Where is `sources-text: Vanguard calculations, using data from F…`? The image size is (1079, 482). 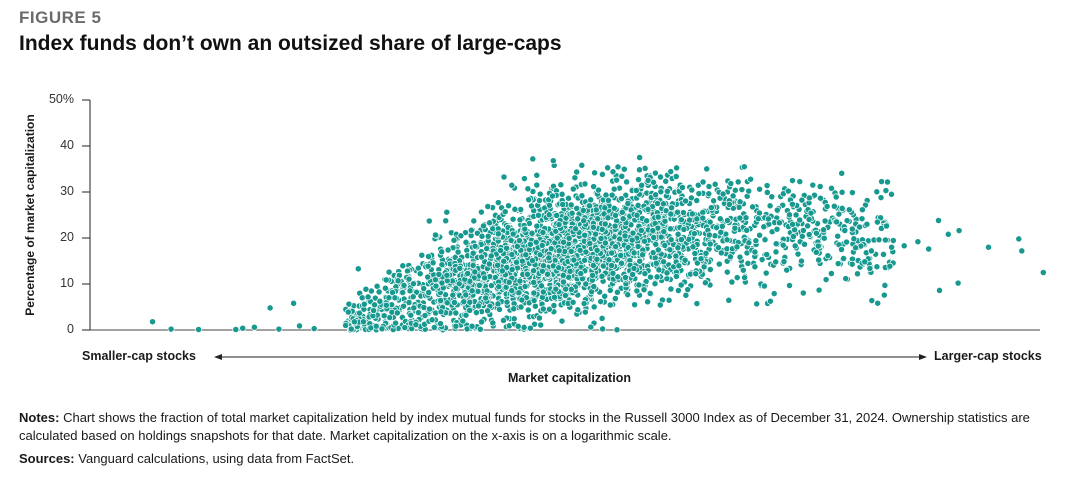
sources-text: Vanguard calculations, using data from F… is located at coordinates (216, 458).